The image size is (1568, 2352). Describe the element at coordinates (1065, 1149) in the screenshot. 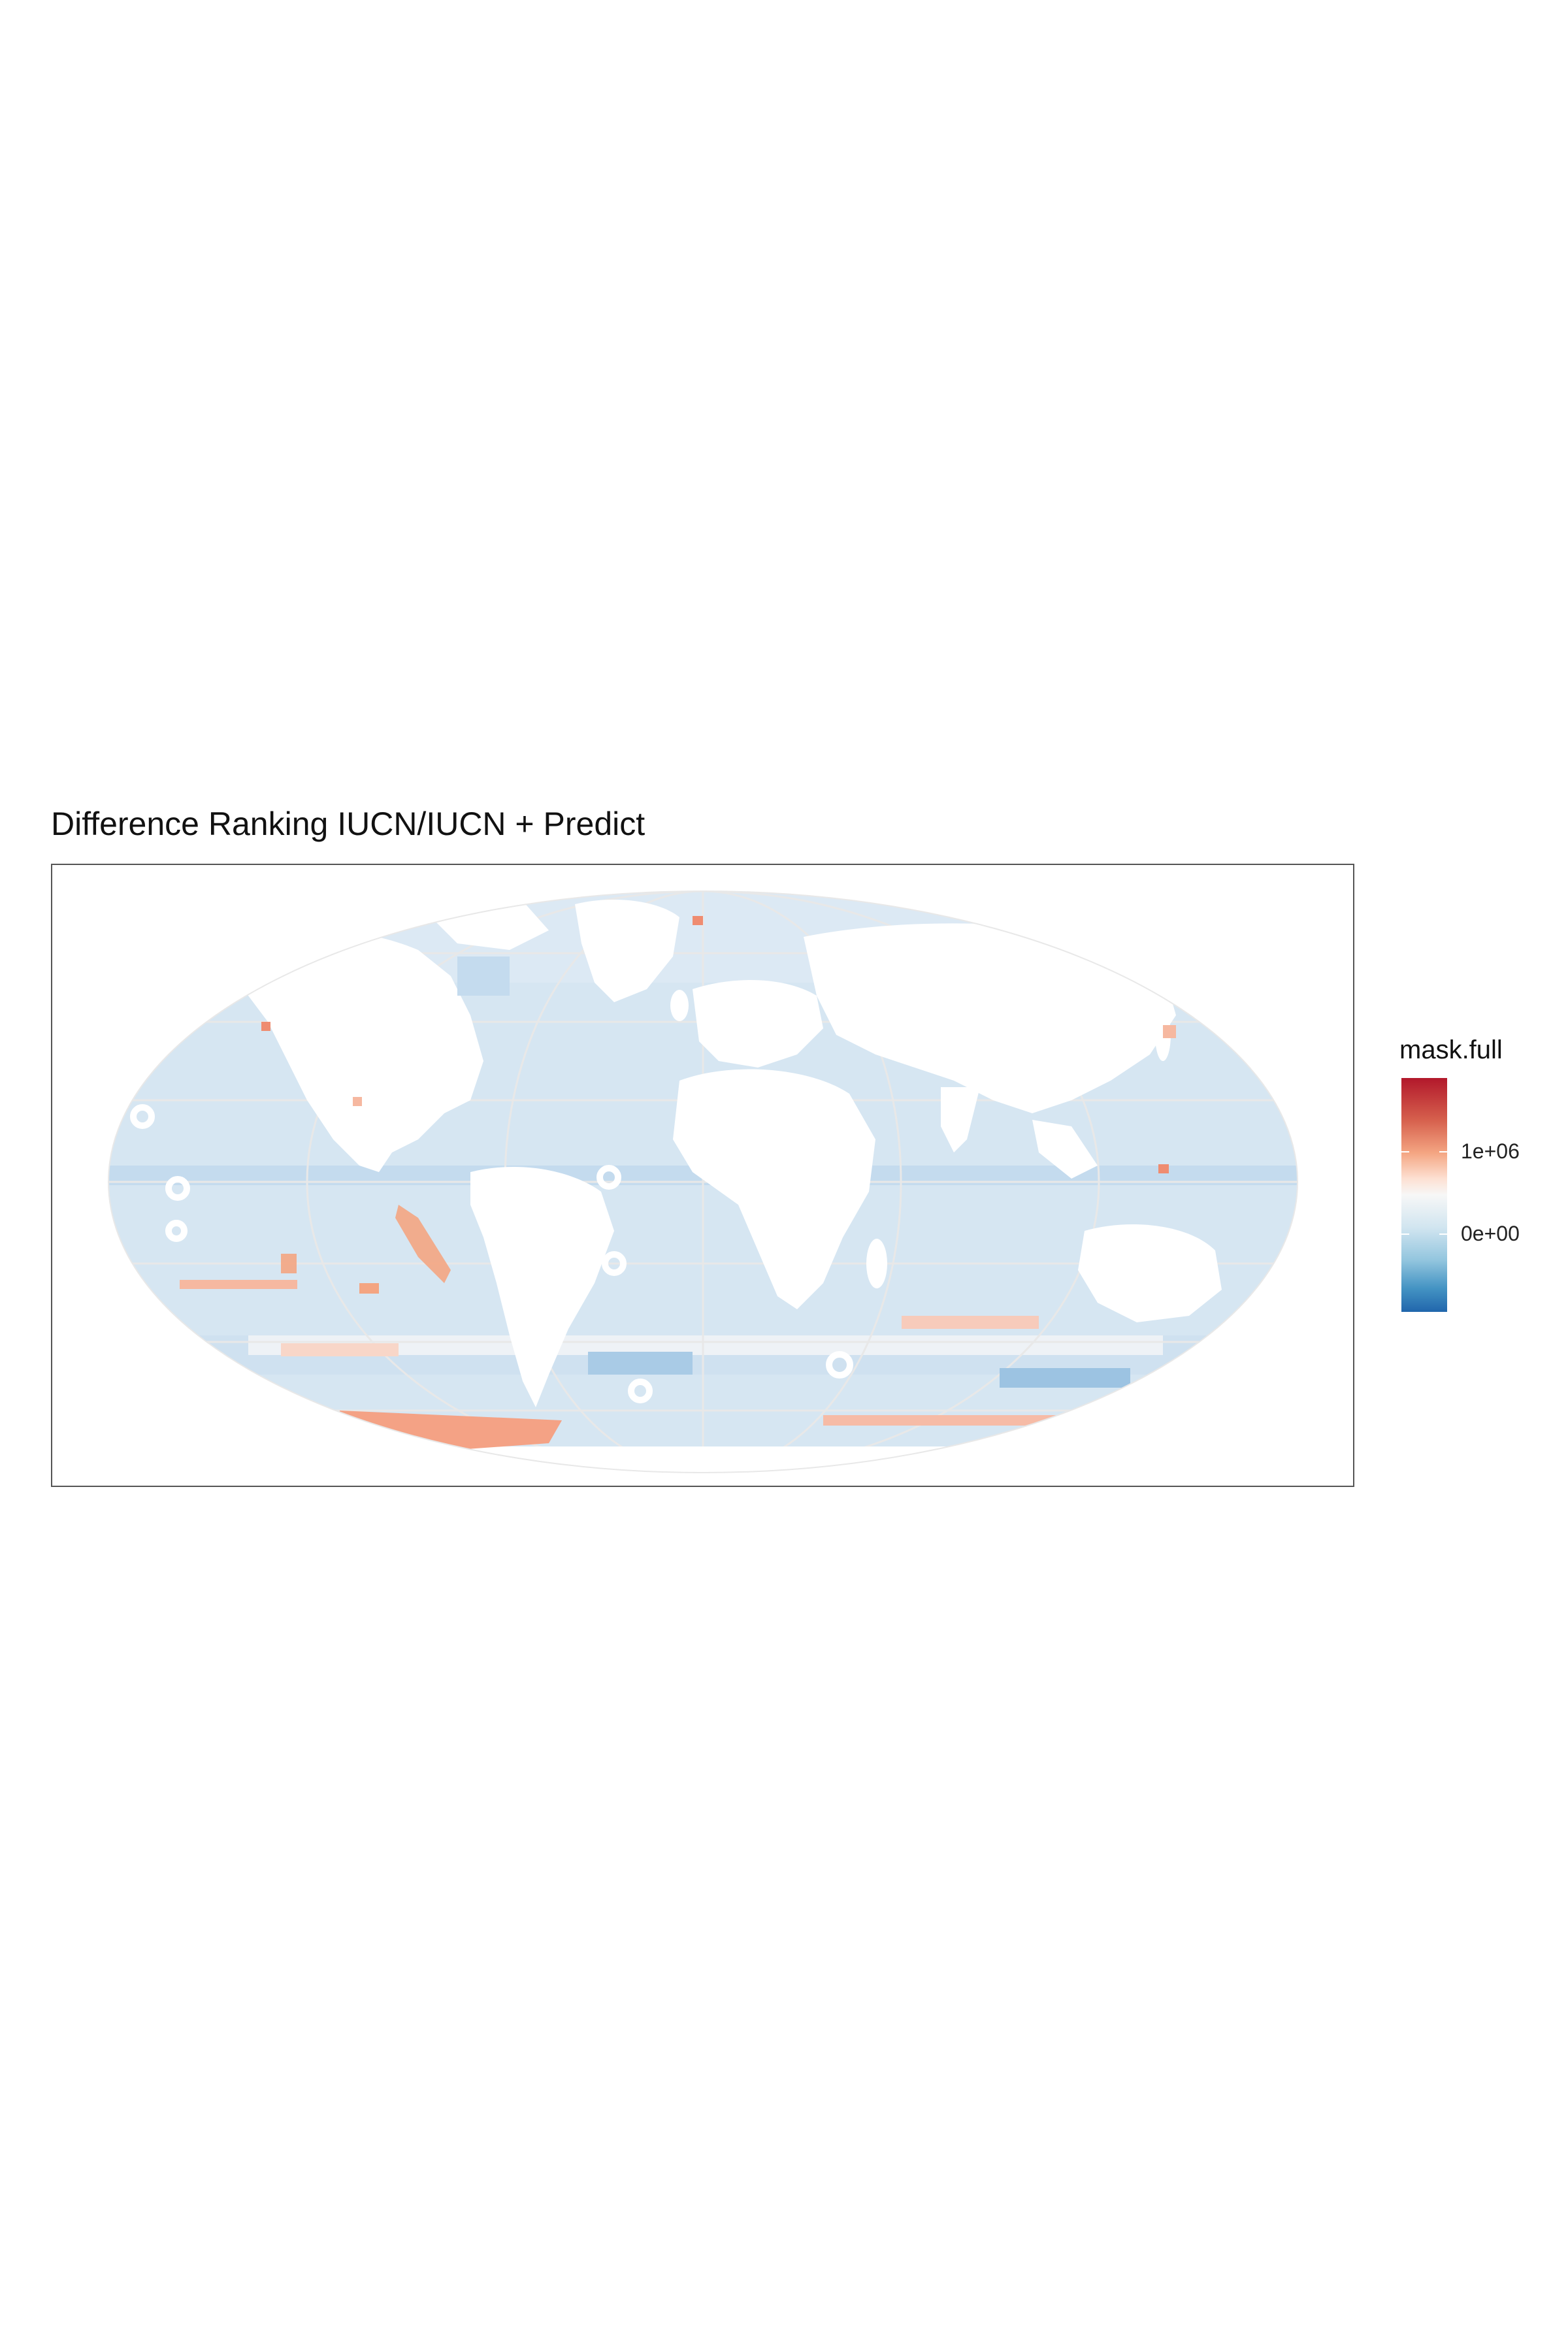

I see `southeast-asia` at that location.